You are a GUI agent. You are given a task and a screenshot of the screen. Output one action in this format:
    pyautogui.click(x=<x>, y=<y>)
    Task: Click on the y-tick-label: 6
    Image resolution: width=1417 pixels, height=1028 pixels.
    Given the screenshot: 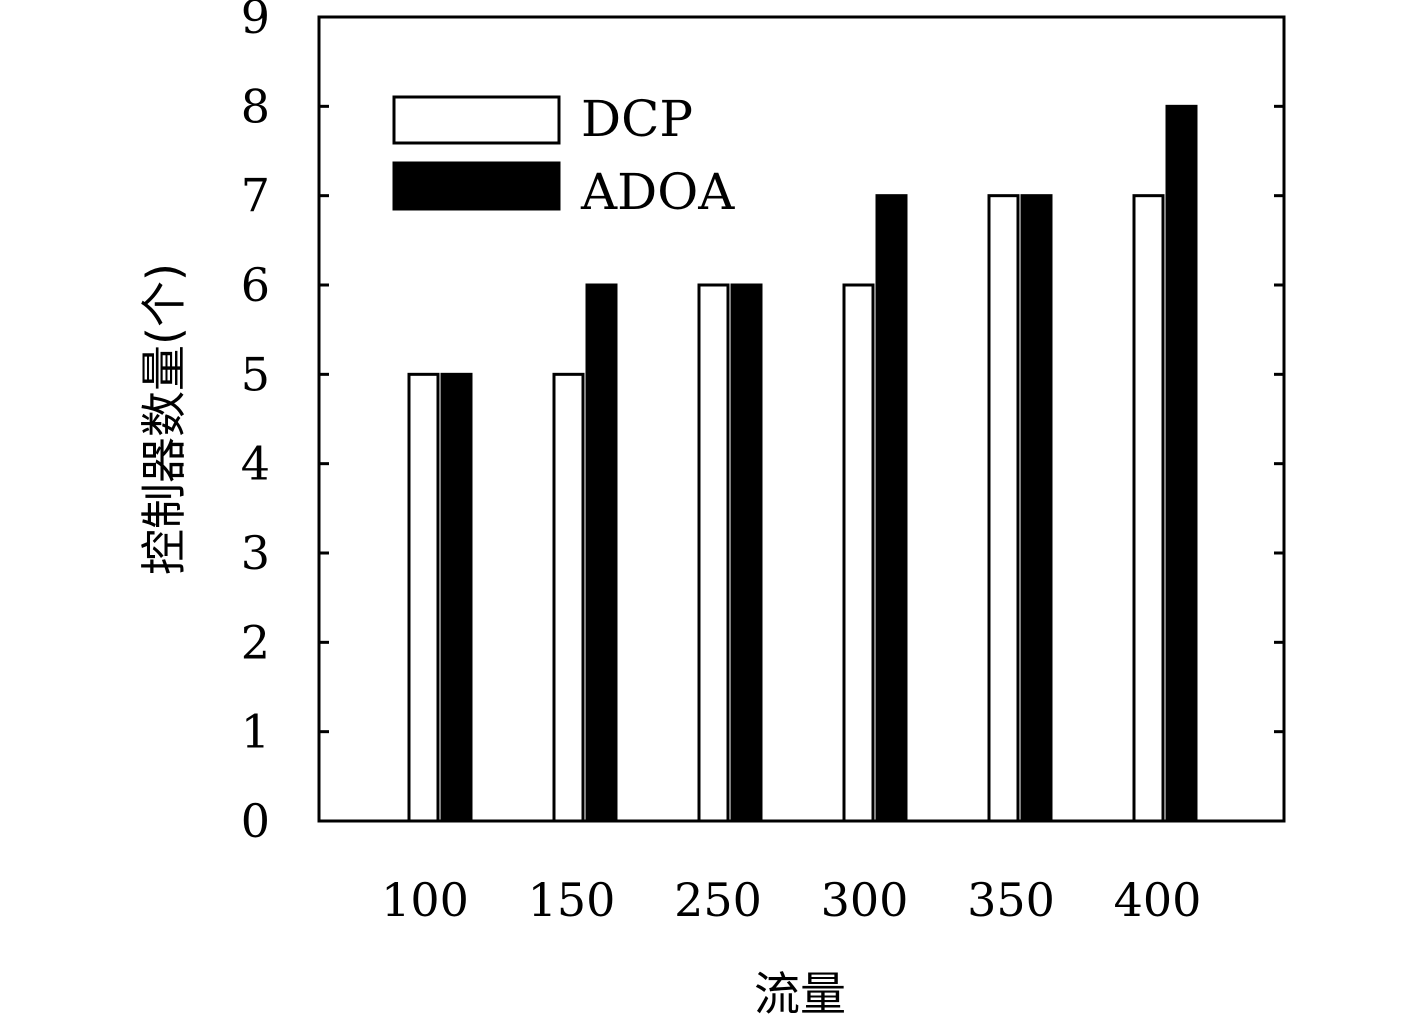 What is the action you would take?
    pyautogui.click(x=255, y=285)
    